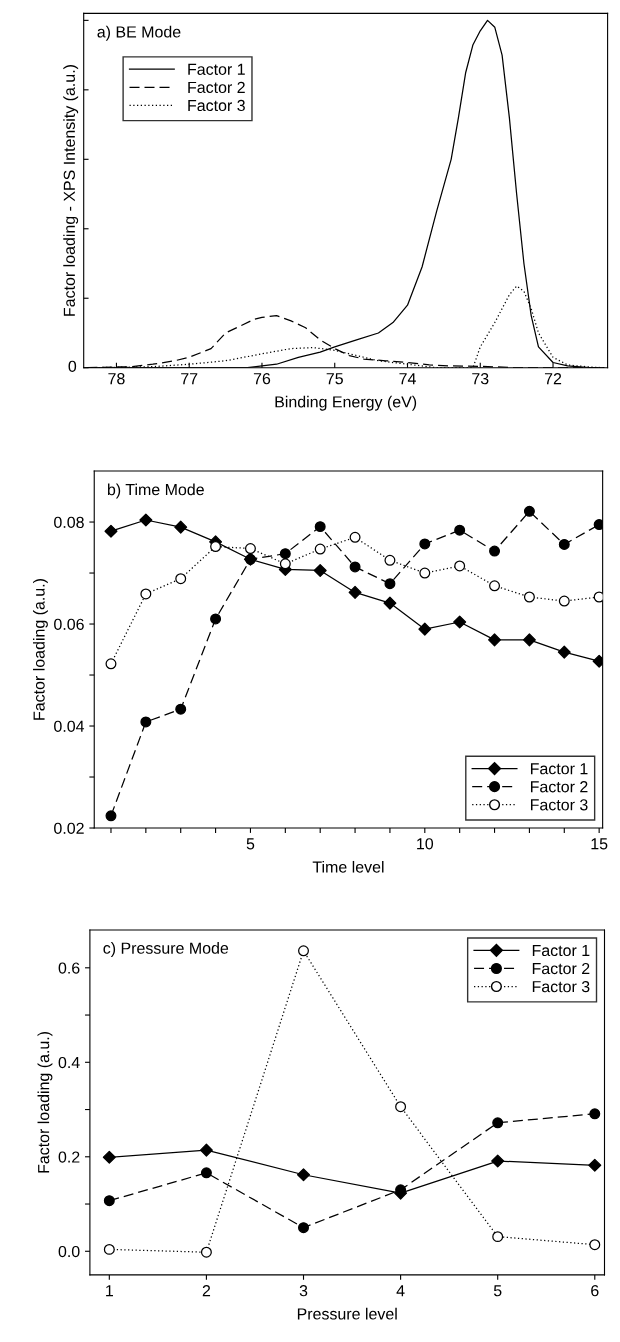  Describe the element at coordinates (189, 379) in the screenshot. I see `x-tick-label: 77` at that location.